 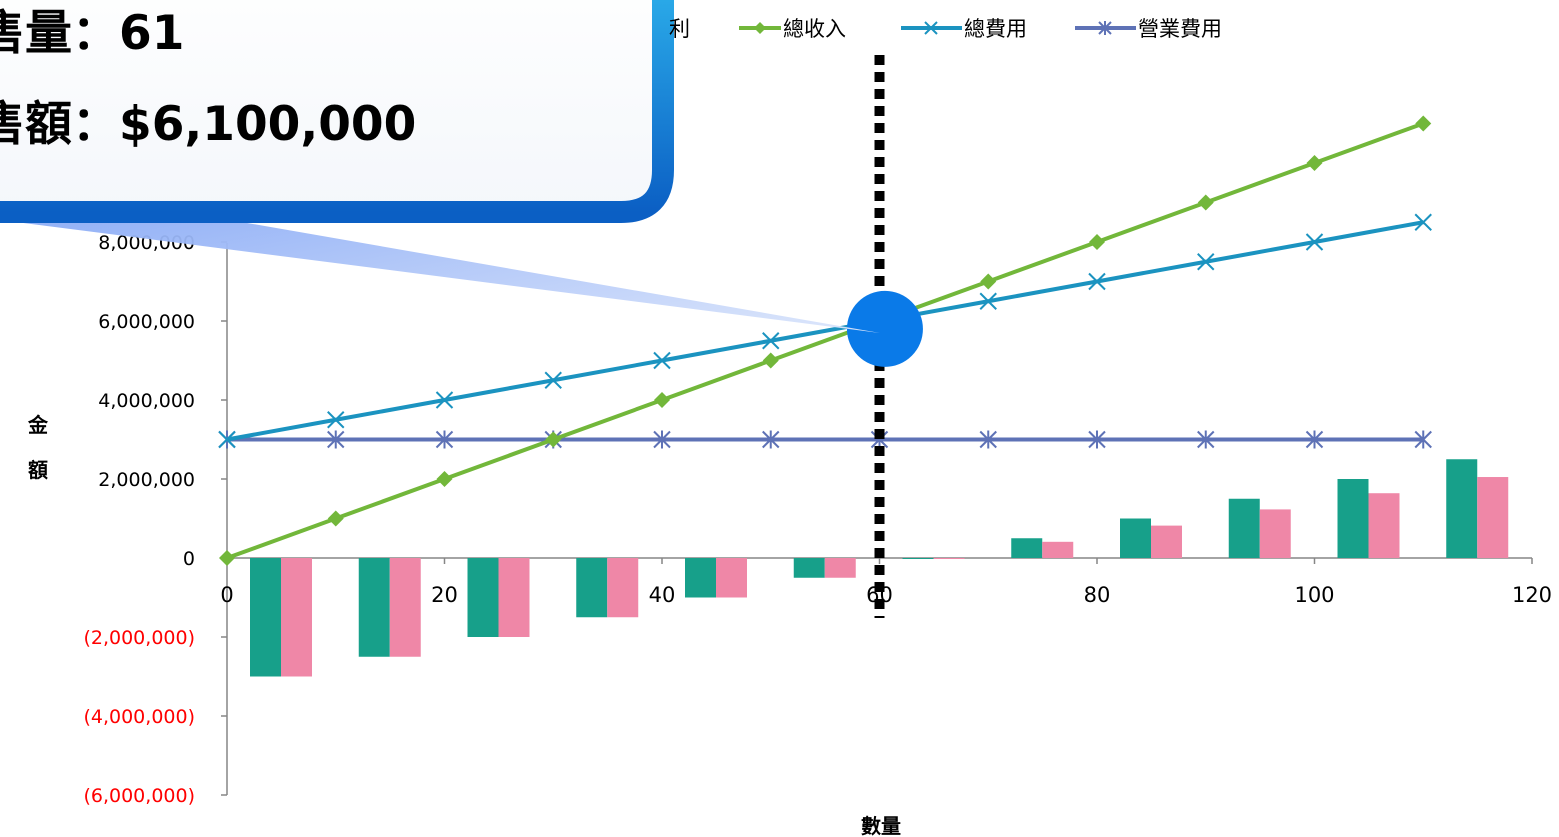 I want to click on y-tick-label: (4,000,000), so click(x=139, y=717).